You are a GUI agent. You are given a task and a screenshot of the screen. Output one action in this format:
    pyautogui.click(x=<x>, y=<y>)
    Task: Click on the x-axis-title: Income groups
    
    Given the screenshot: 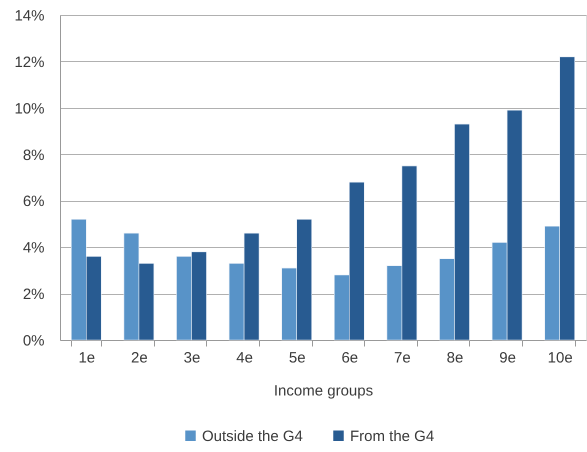 What is the action you would take?
    pyautogui.click(x=324, y=391)
    